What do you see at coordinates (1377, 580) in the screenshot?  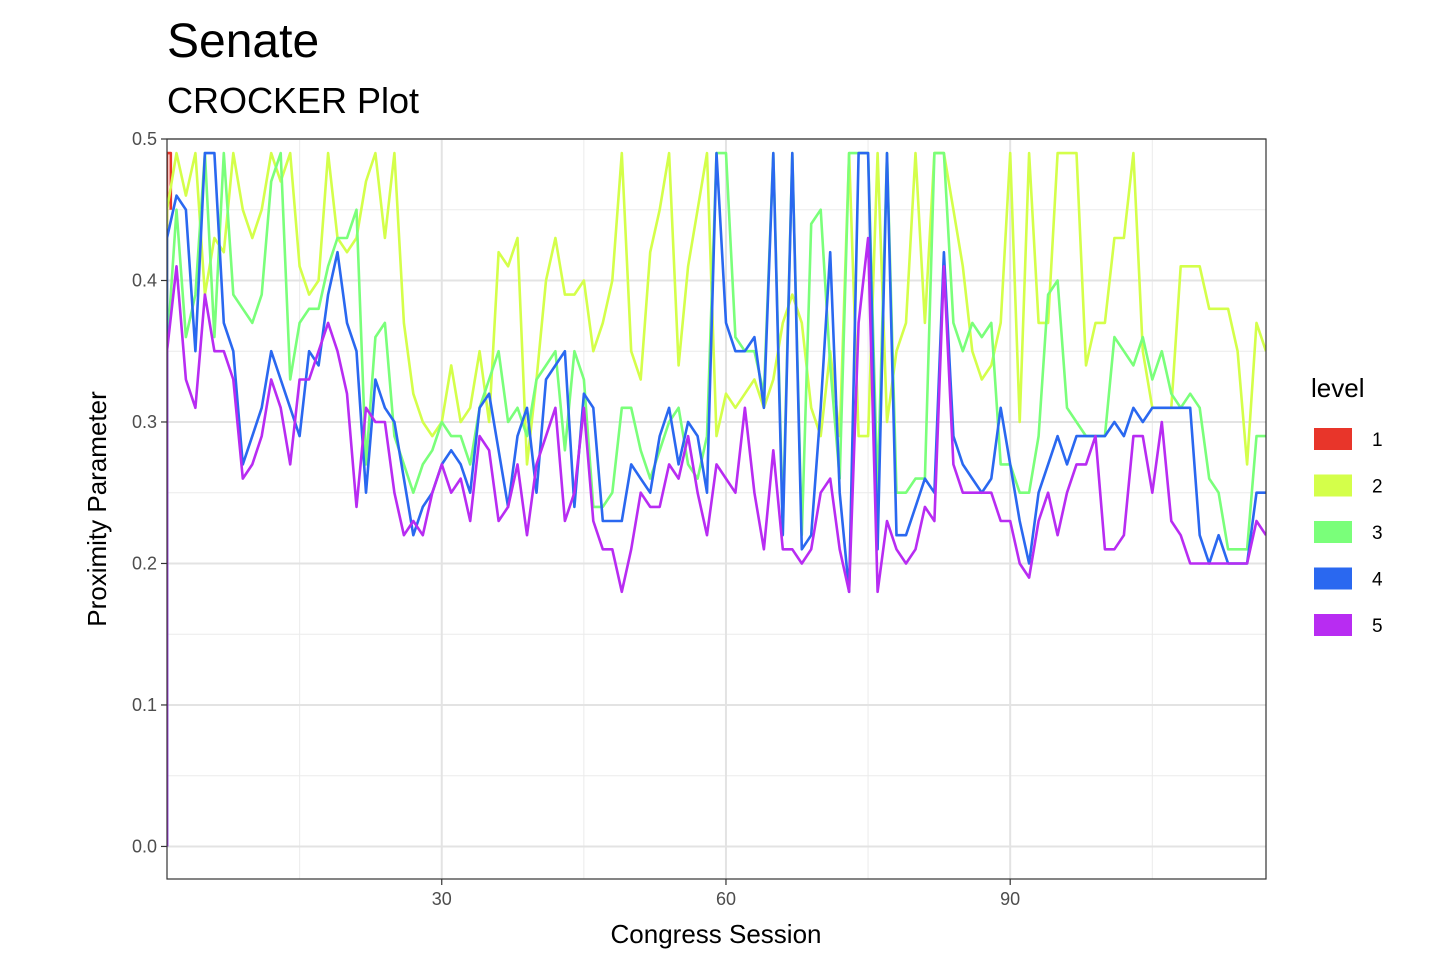 I see `legend-label-level-4: 4` at bounding box center [1377, 580].